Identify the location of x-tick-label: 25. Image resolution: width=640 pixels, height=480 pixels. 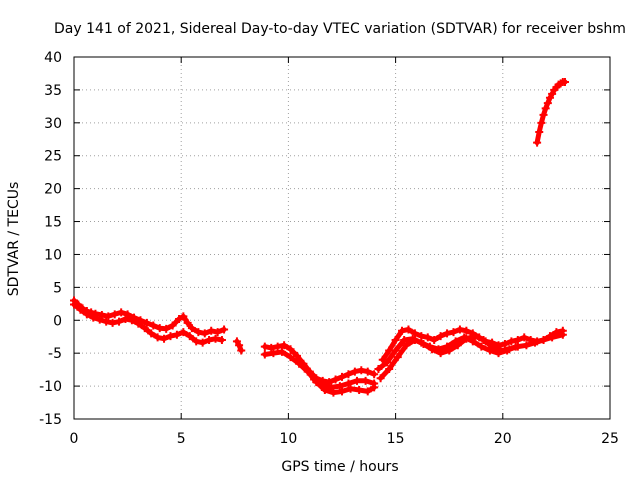
(610, 439).